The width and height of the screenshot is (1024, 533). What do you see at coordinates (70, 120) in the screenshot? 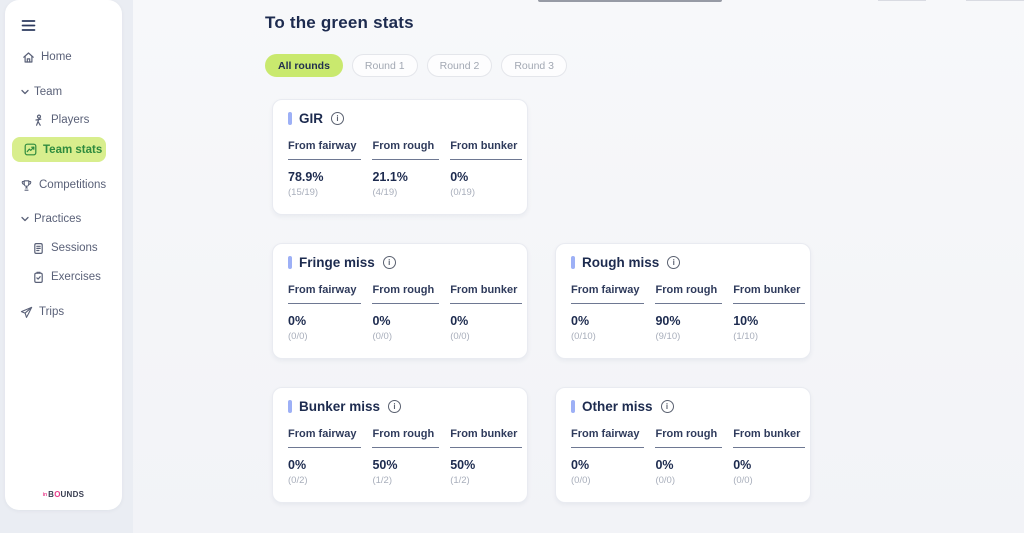
I see `sidebar-item-label: Players` at bounding box center [70, 120].